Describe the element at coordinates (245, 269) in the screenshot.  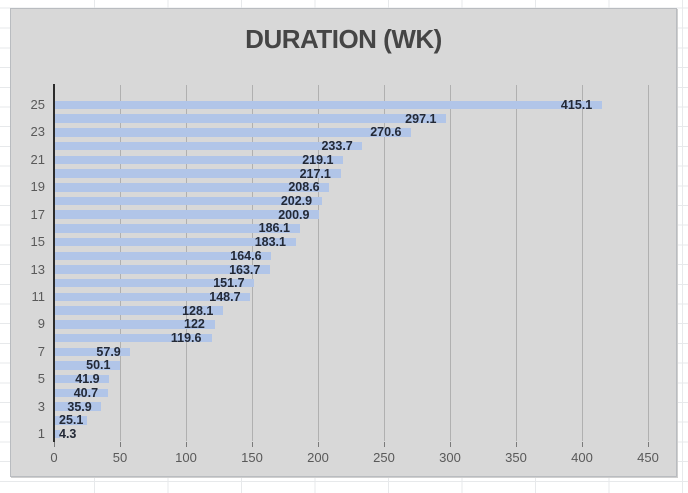
I see `data-label-13: 163.7` at that location.